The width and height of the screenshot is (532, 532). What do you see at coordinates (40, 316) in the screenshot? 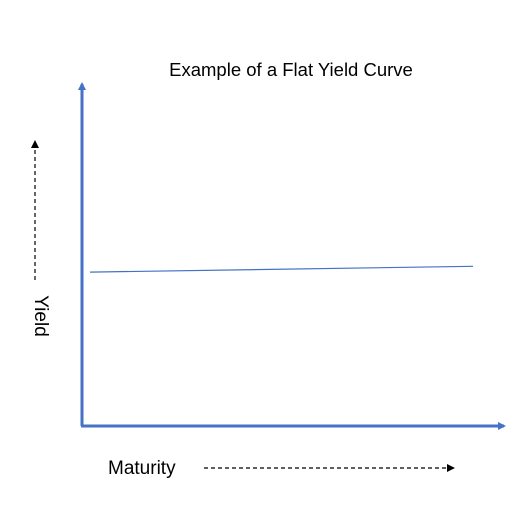
I see `y-axis-label: Yield` at bounding box center [40, 316].